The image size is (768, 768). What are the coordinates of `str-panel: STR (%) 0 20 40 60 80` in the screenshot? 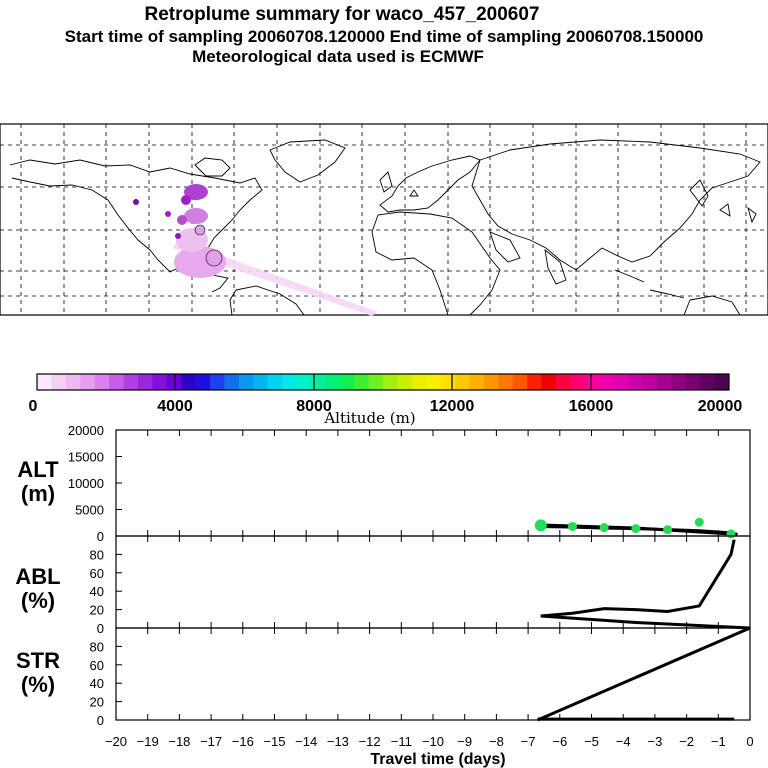 It's located at (383, 677).